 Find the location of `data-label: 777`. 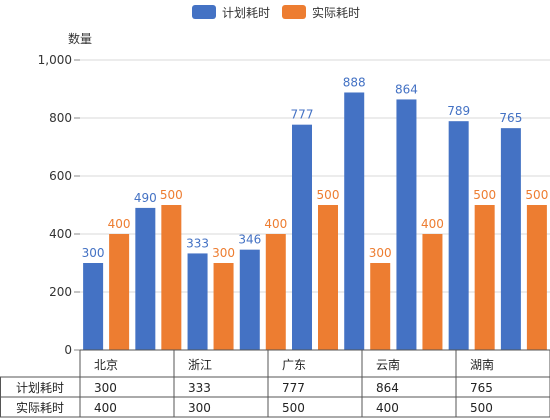

data-label: 777 is located at coordinates (302, 115).